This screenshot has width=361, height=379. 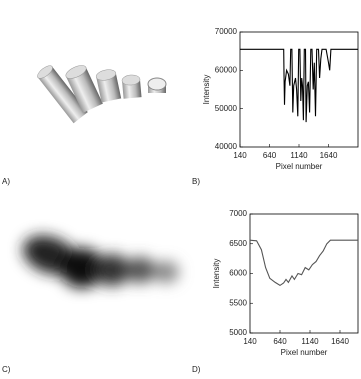 What do you see at coordinates (238, 332) in the screenshot?
I see `y-tick-label: 5000` at bounding box center [238, 332].